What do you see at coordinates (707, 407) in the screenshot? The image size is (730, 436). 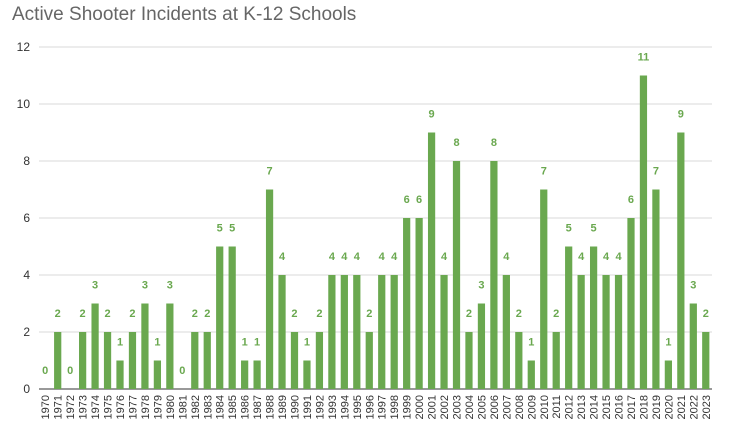 I see `x-tick-label: 2023` at bounding box center [707, 407].